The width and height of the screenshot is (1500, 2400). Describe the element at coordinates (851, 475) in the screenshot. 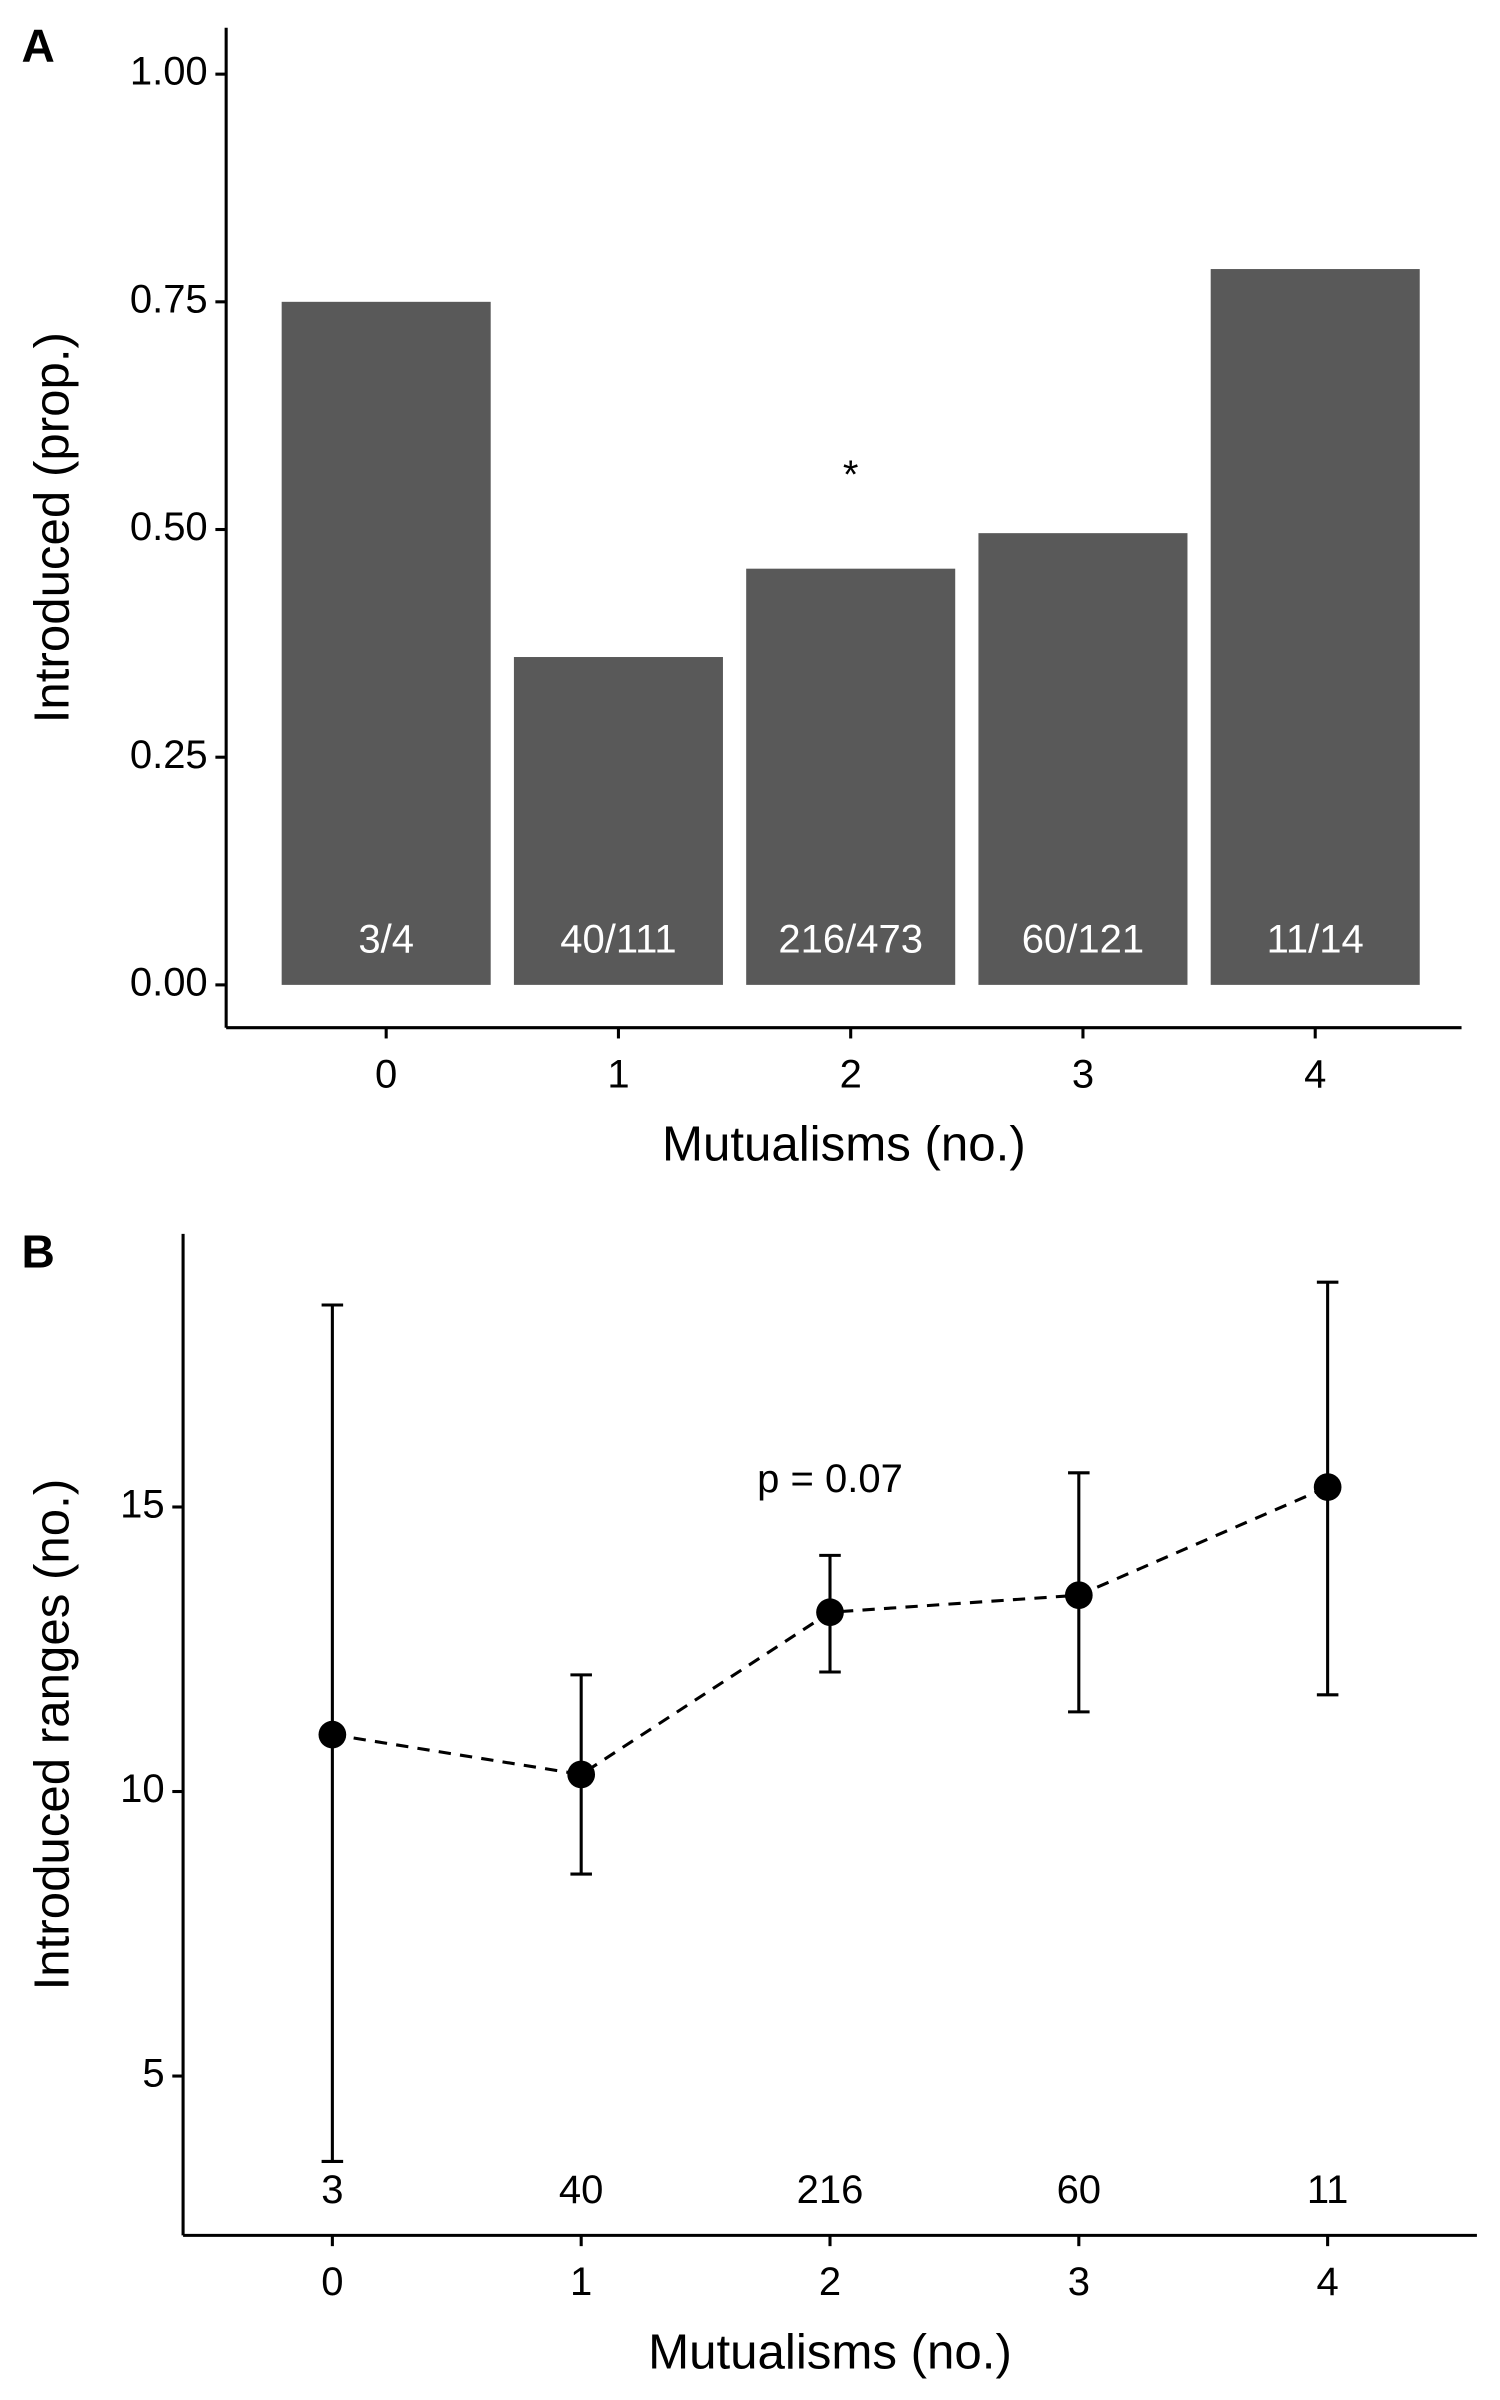

I see `annotation: *` at that location.